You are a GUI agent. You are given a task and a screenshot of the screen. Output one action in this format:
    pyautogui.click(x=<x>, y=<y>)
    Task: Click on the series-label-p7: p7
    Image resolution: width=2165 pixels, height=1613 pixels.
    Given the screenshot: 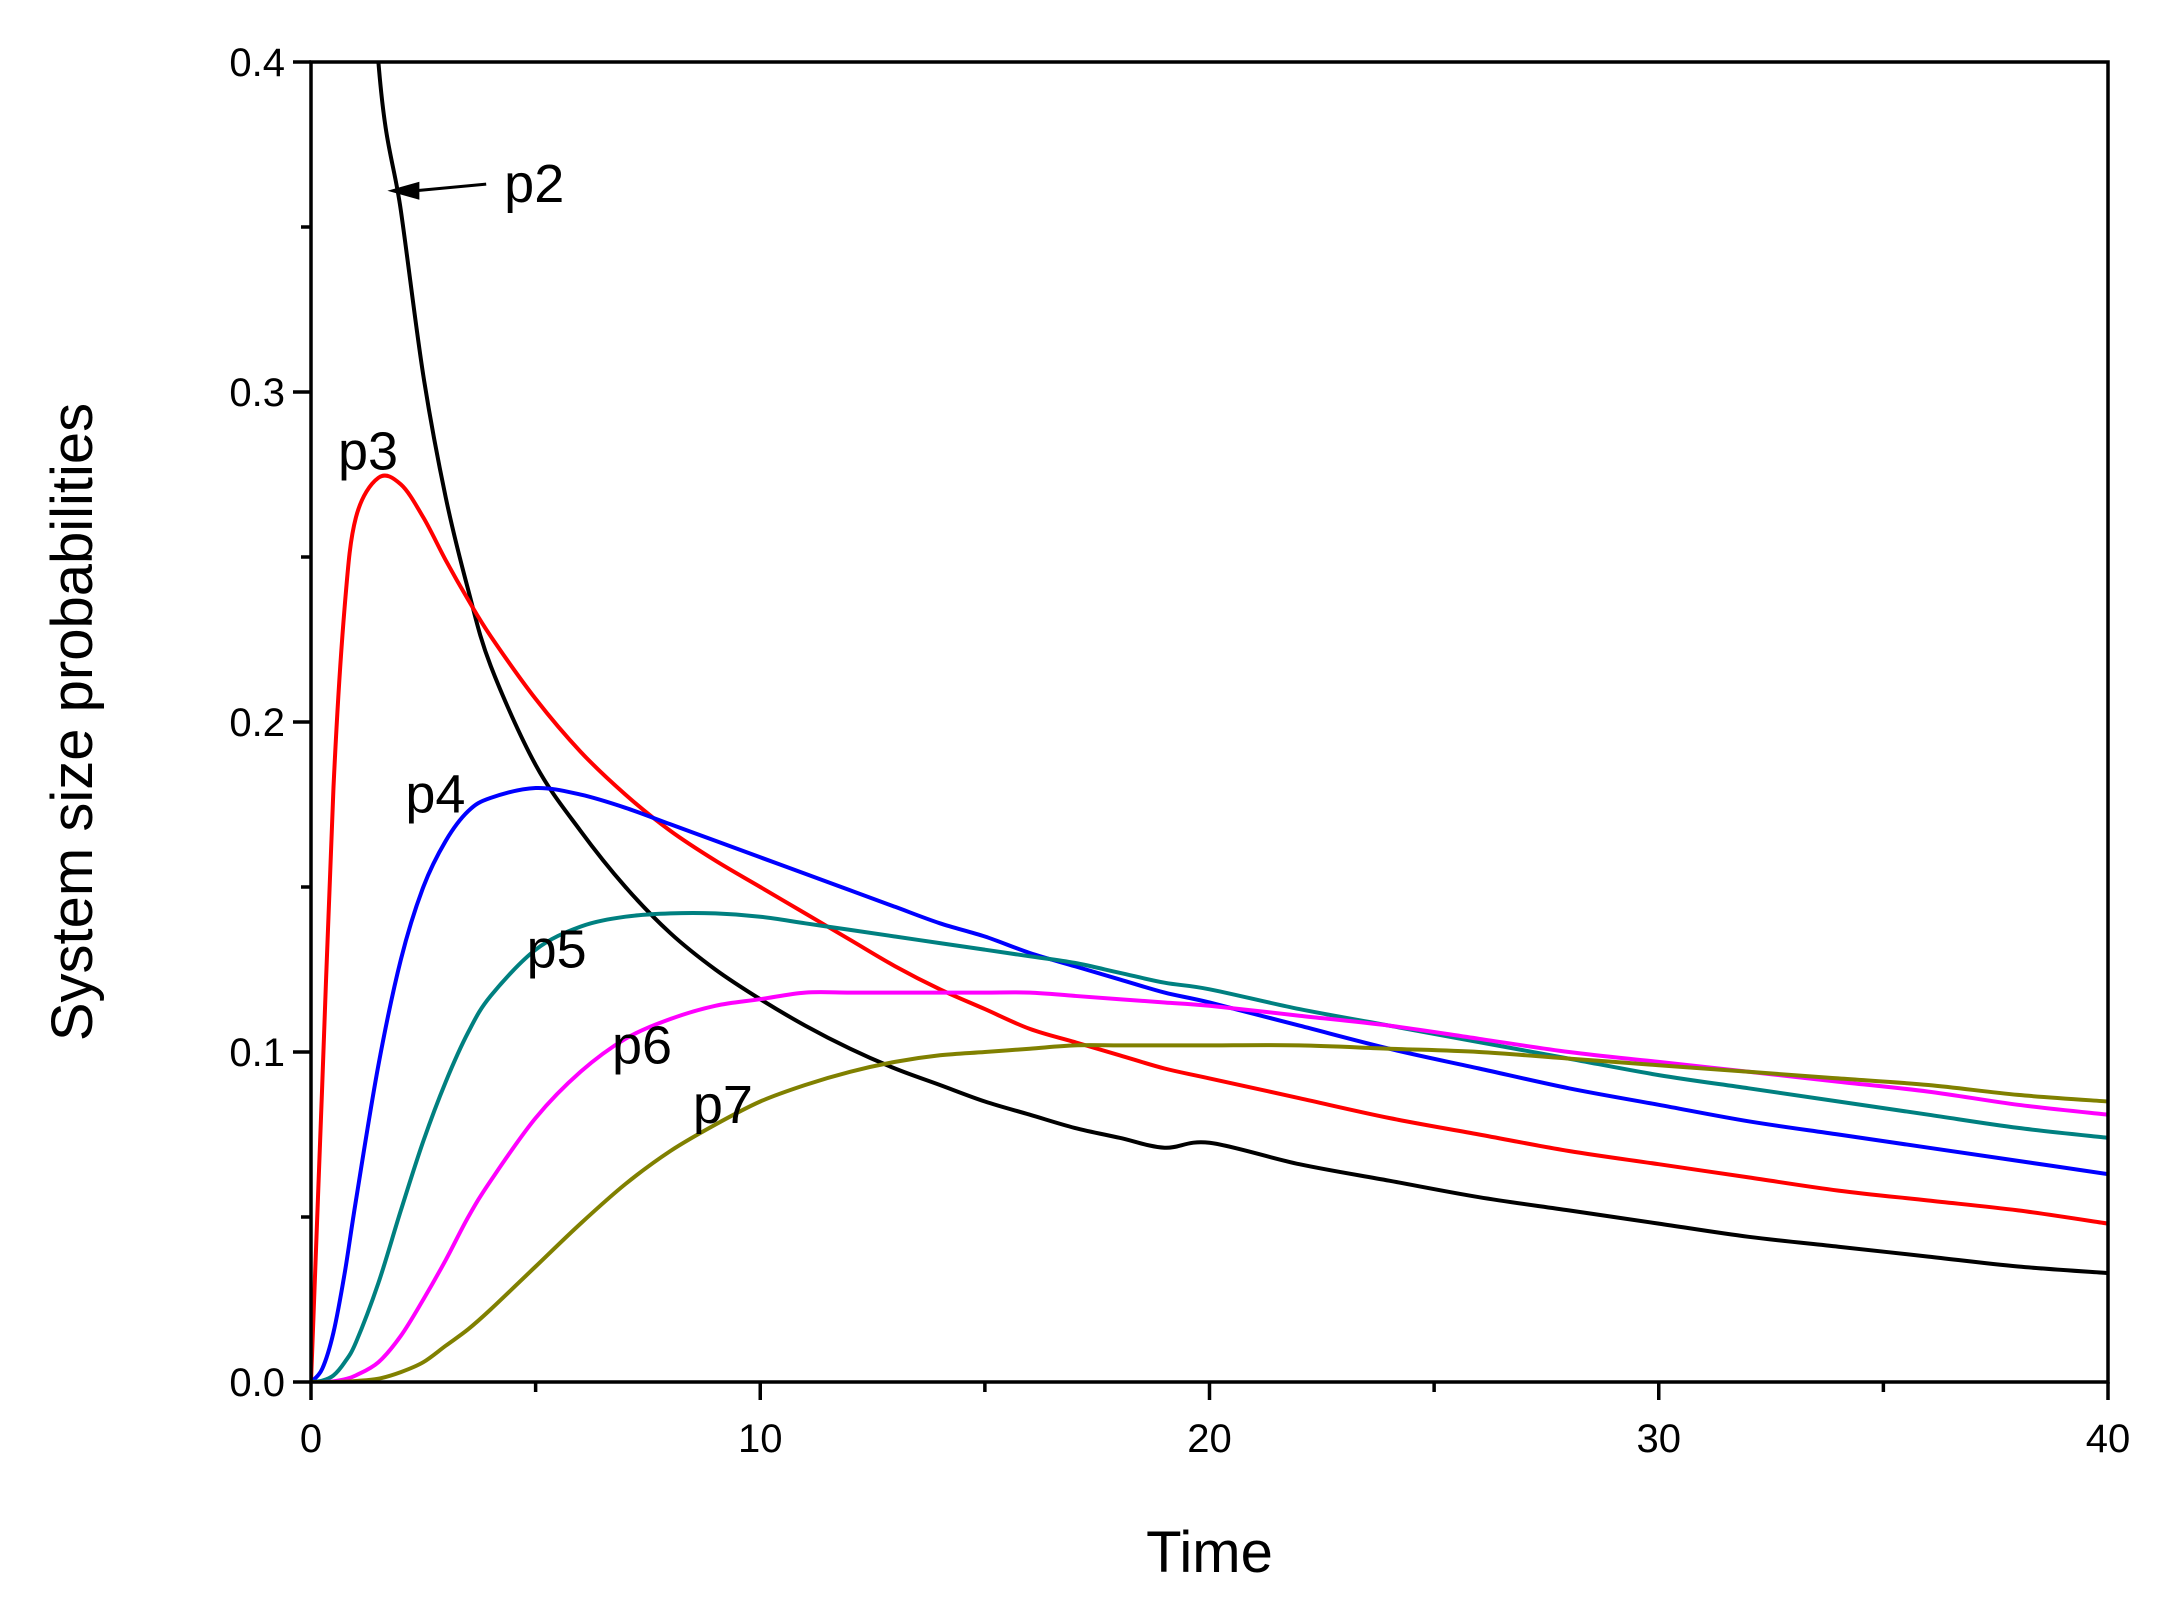 What is the action you would take?
    pyautogui.click(x=723, y=1105)
    